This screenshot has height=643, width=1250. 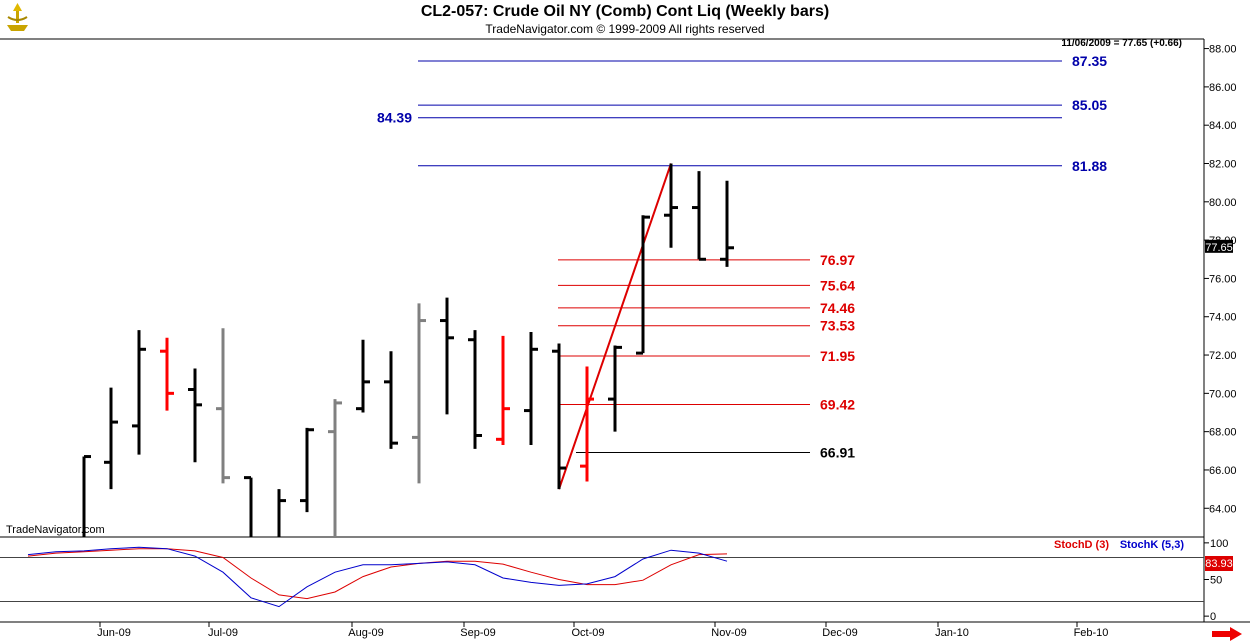 I want to click on stochastic-panel: 100 50 0 StochD (3) StochK (5,3) 83.93, so click(x=616, y=580).